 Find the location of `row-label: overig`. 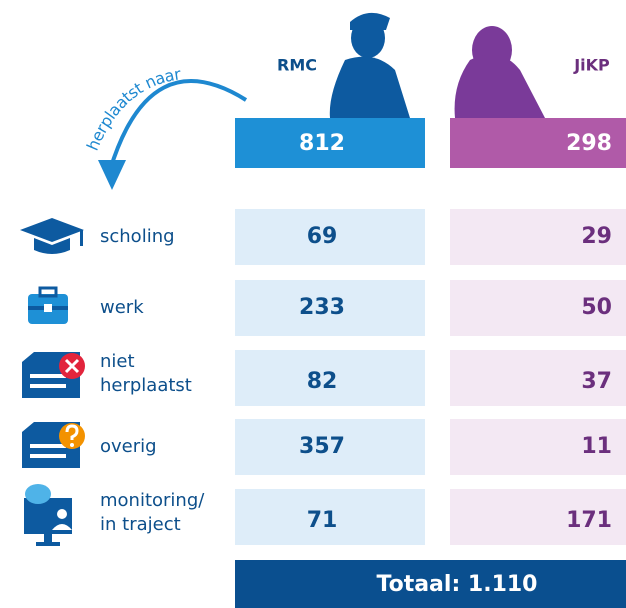

row-label: overig is located at coordinates (128, 446).